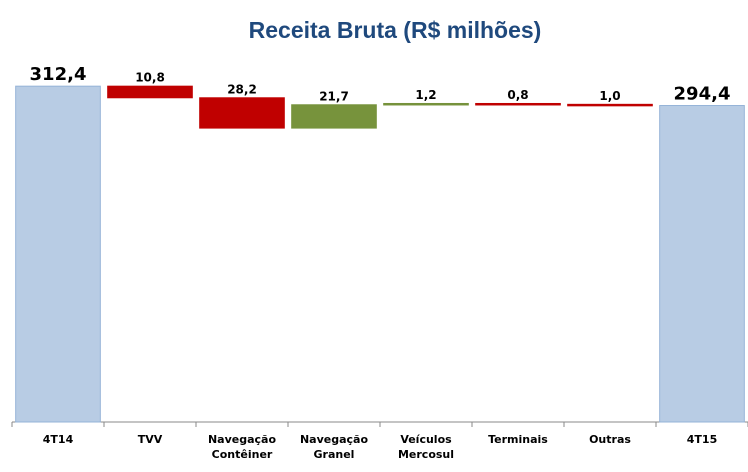  I want to click on x-tick-label: 4T14, so click(58, 439).